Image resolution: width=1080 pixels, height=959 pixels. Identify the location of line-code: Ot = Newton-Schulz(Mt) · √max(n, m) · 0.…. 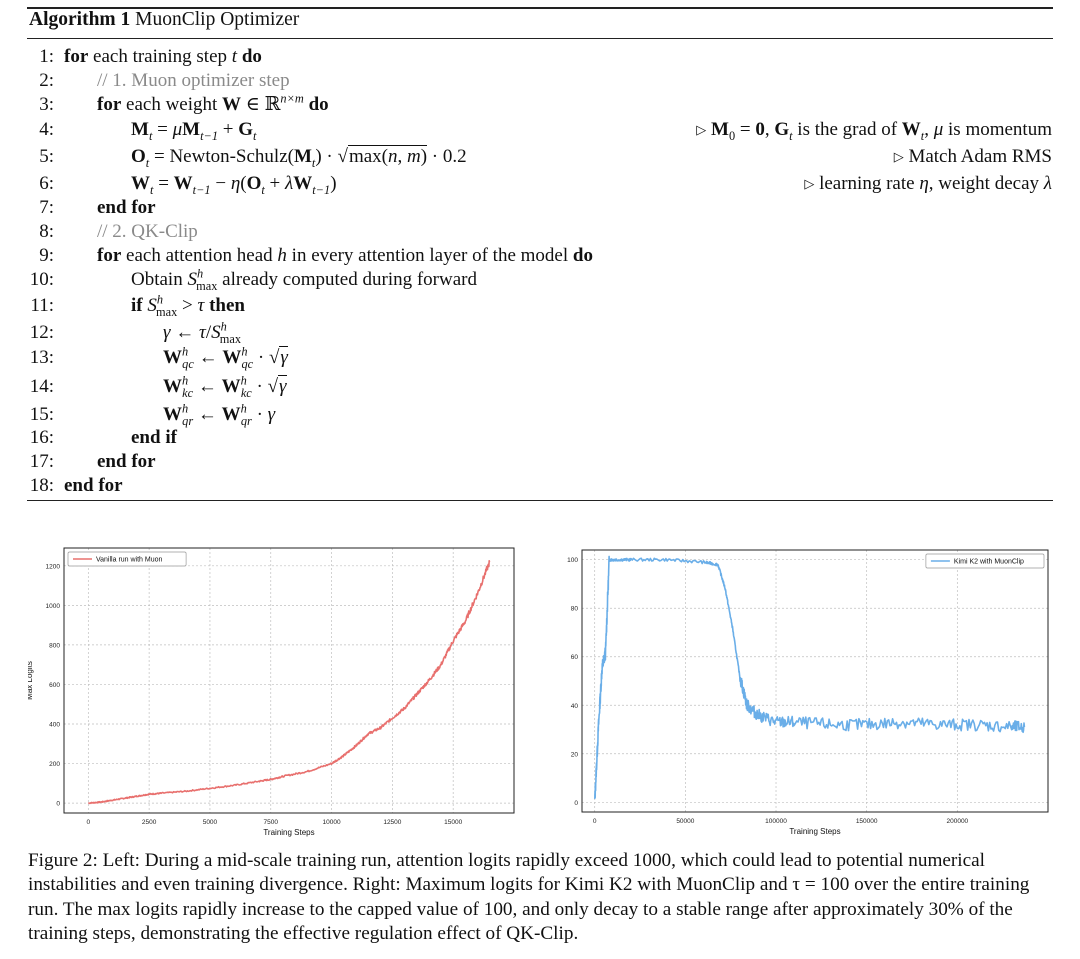
(299, 157).